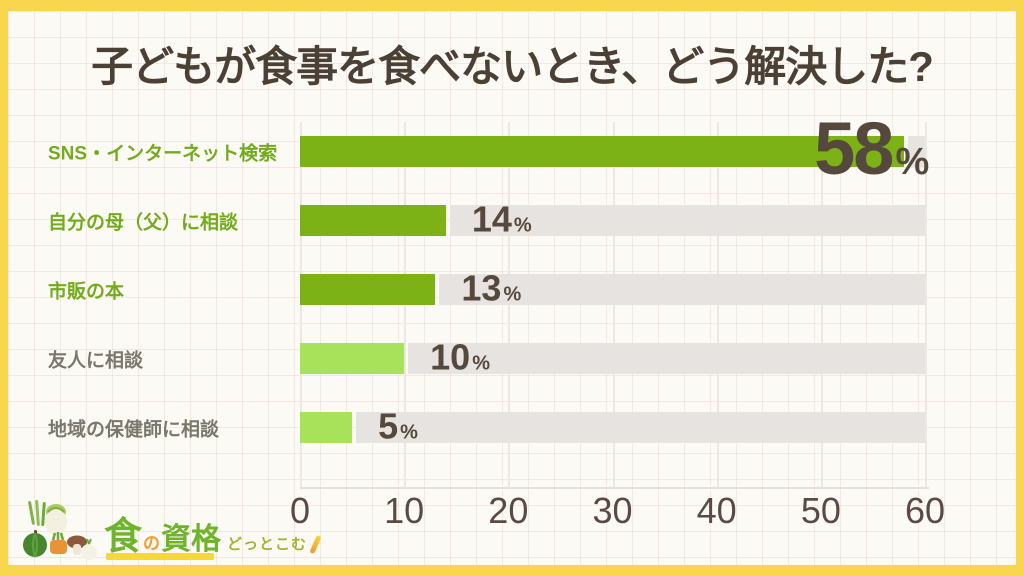 This screenshot has width=1024, height=576. I want to click on logo: 食 の 資格 どっとこむ, so click(172, 531).